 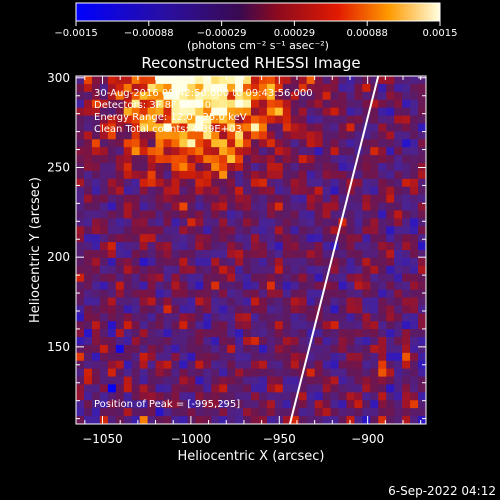 What do you see at coordinates (258, 45) in the screenshot?
I see `colorbar-unit-label: (photons cm⁻² s⁻¹ asec⁻²)` at bounding box center [258, 45].